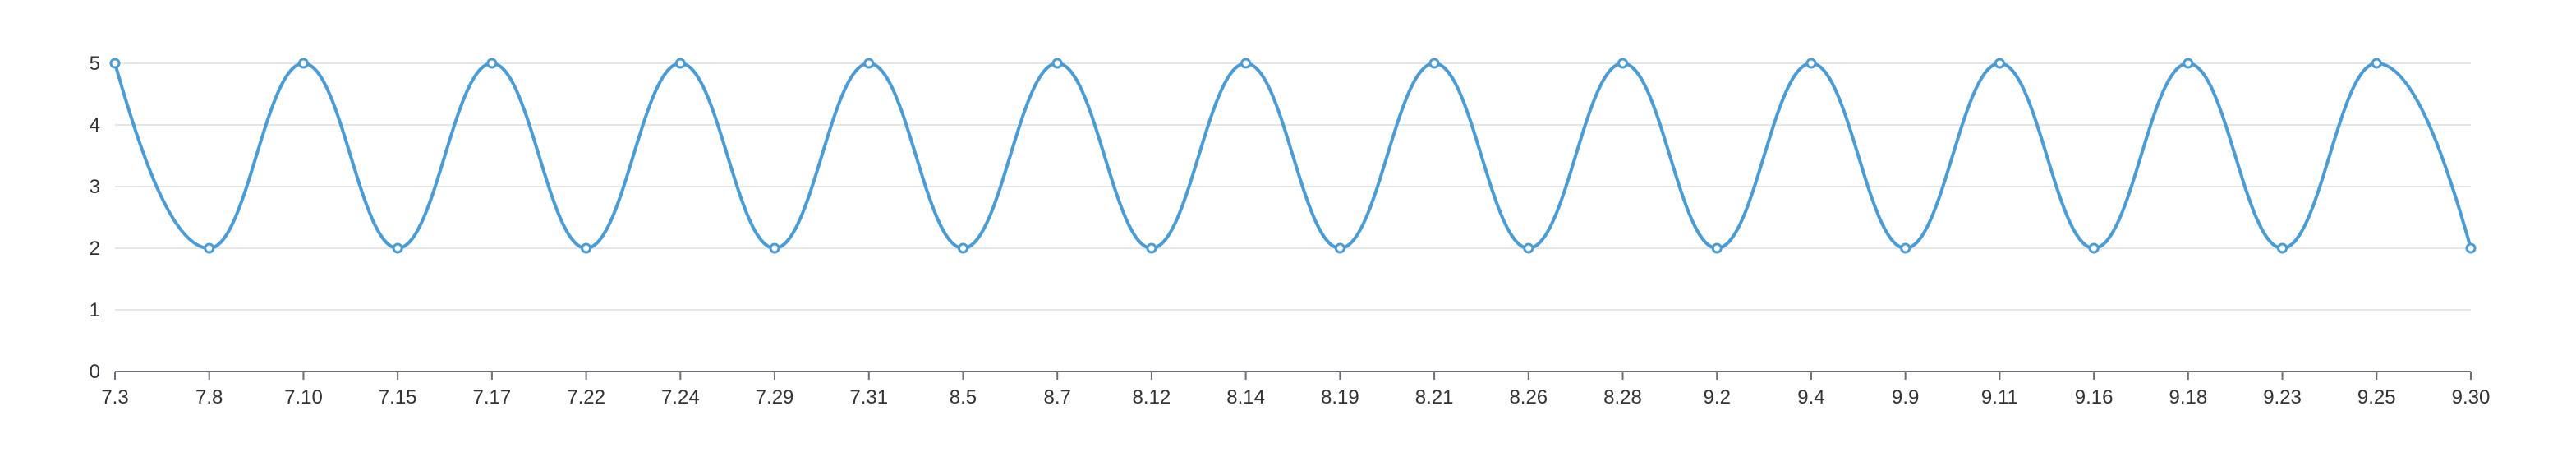 This screenshot has height=457, width=2576. I want to click on x-tick-label: 8.7, so click(1057, 397).